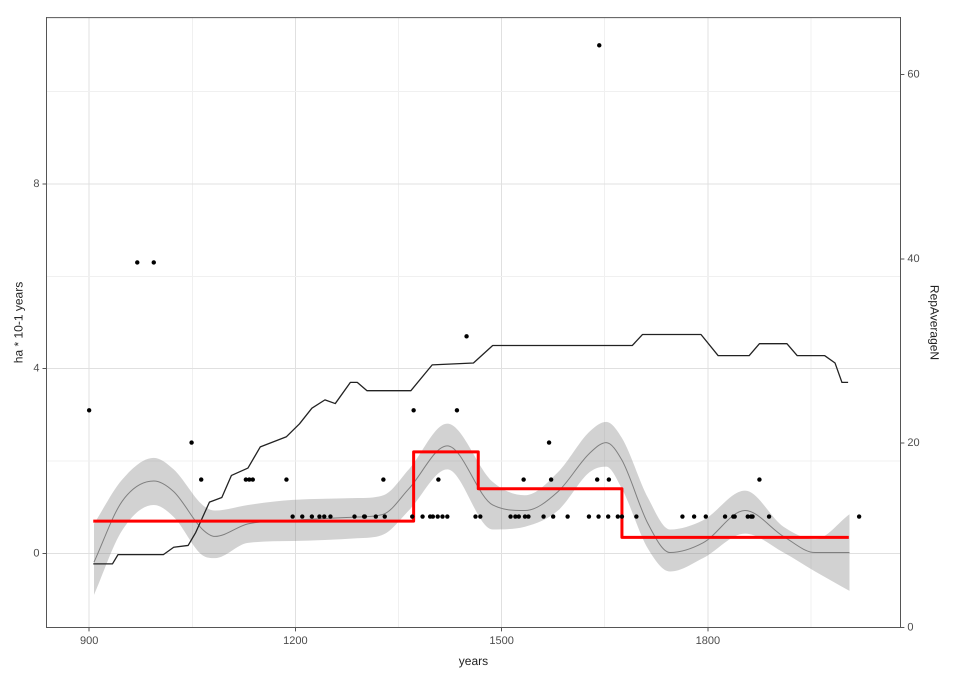 This screenshot has height=681, width=959. Describe the element at coordinates (36, 184) in the screenshot. I see `y-tick-label: 8` at that location.